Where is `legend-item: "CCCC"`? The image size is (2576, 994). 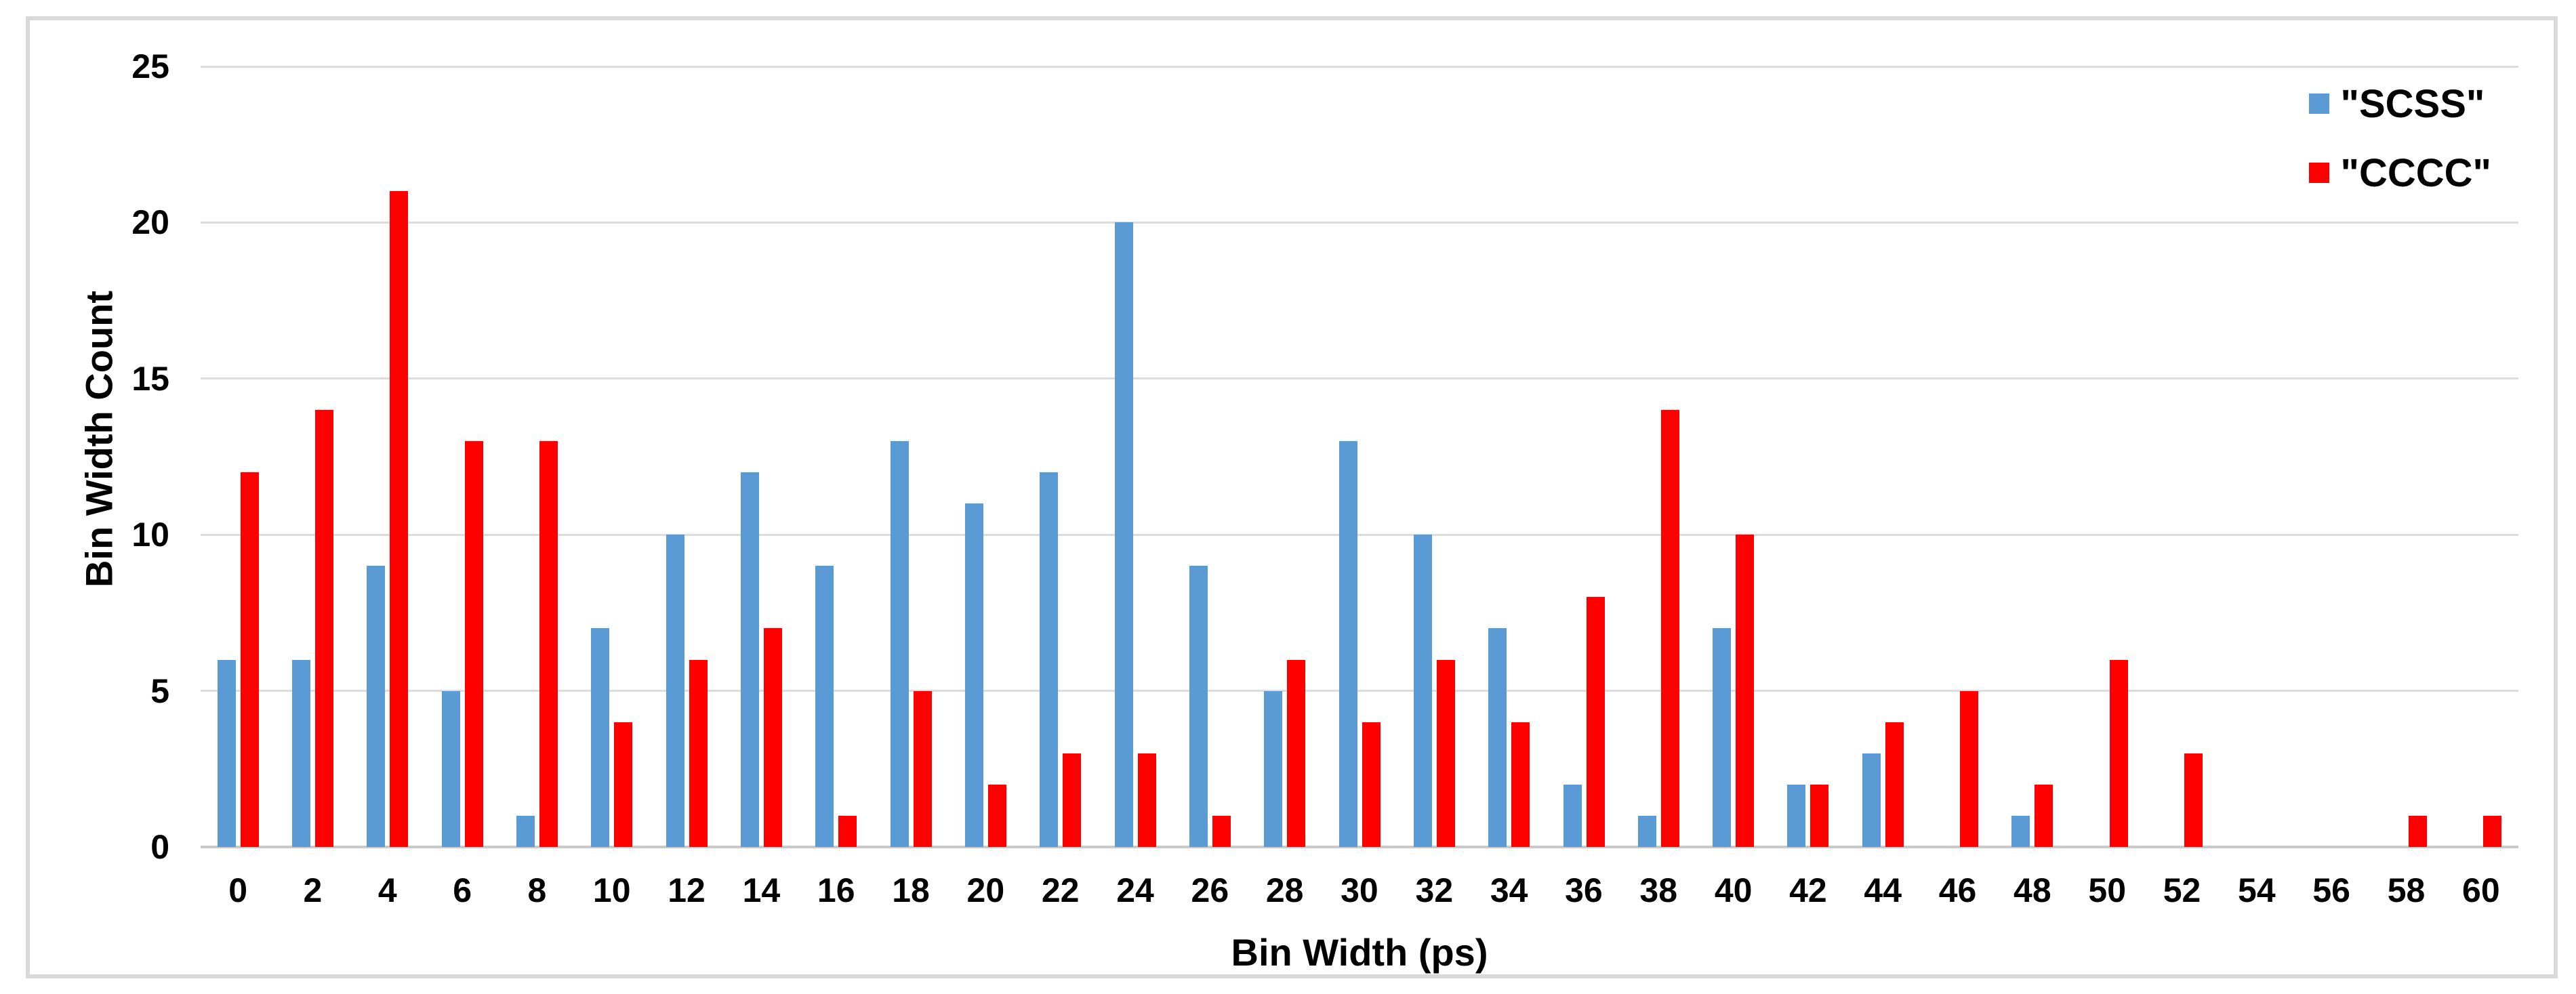 legend-item: "CCCC" is located at coordinates (2400, 172).